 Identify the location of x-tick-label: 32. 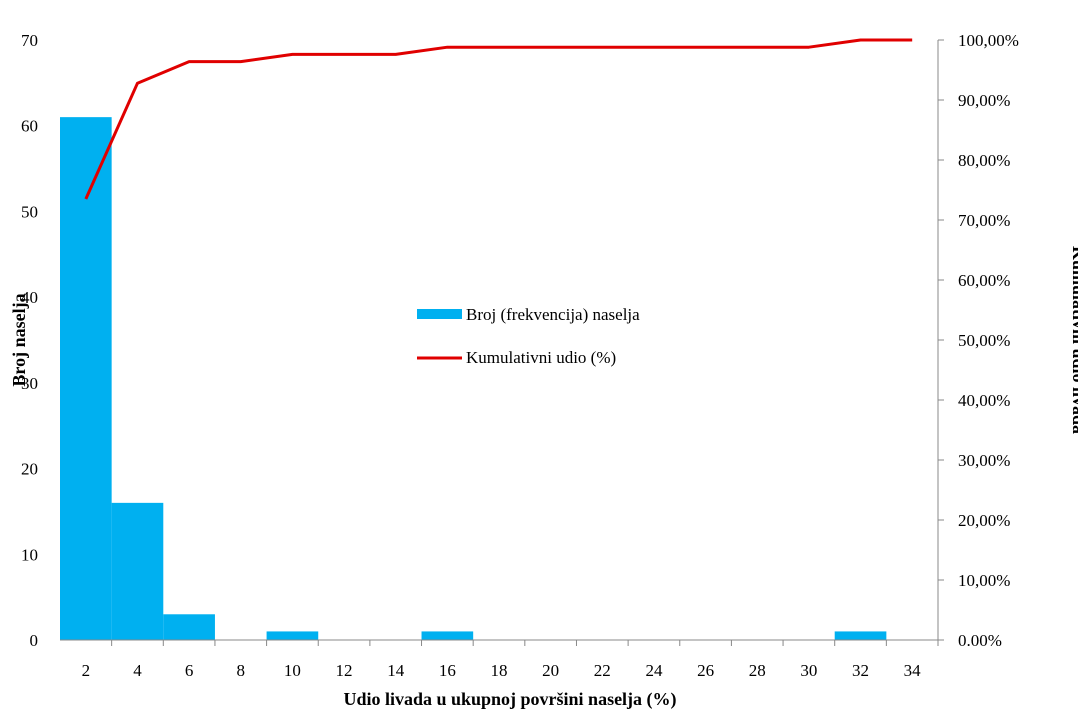
(860, 670).